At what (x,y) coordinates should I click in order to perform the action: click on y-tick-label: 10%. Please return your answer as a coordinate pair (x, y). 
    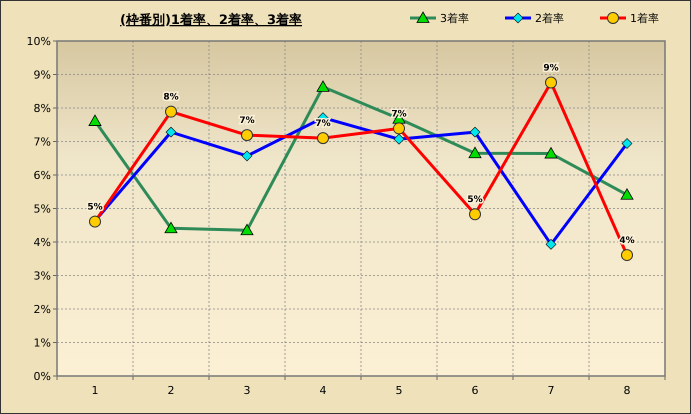
    Looking at the image, I should click on (38, 41).